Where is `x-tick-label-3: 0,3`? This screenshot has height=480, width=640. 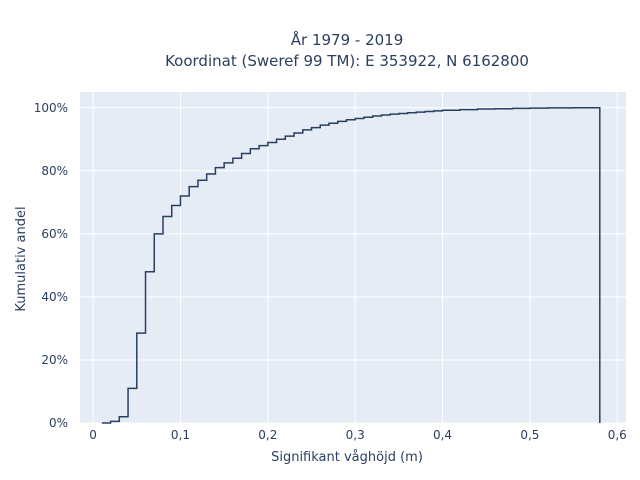
x-tick-label-3: 0,3 is located at coordinates (355, 435).